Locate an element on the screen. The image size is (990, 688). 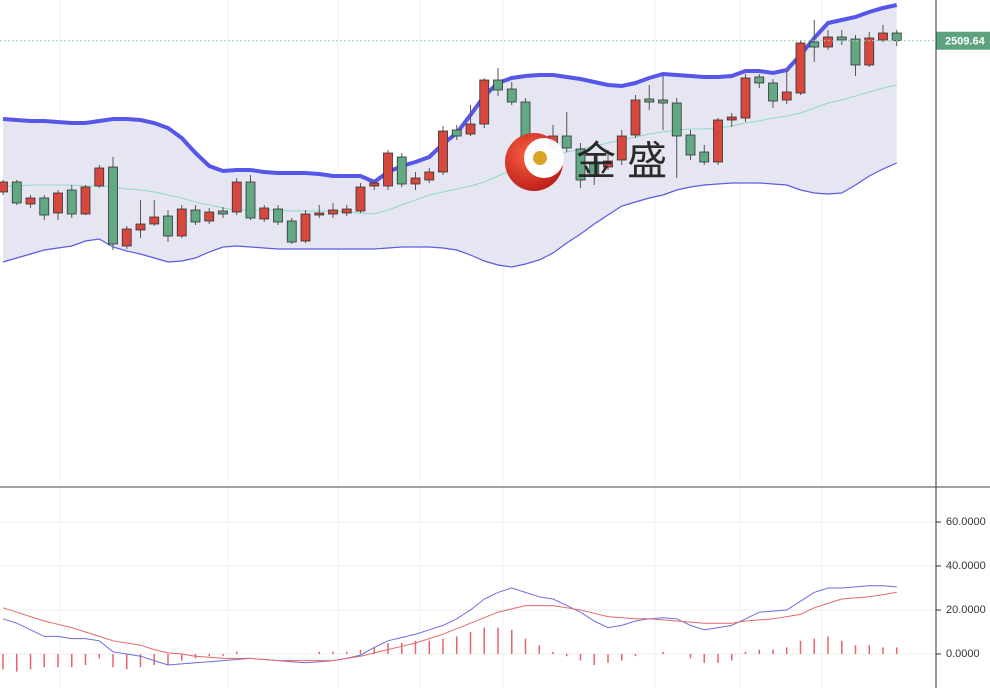
y-tick-label: 40.0000 is located at coordinates (966, 566).